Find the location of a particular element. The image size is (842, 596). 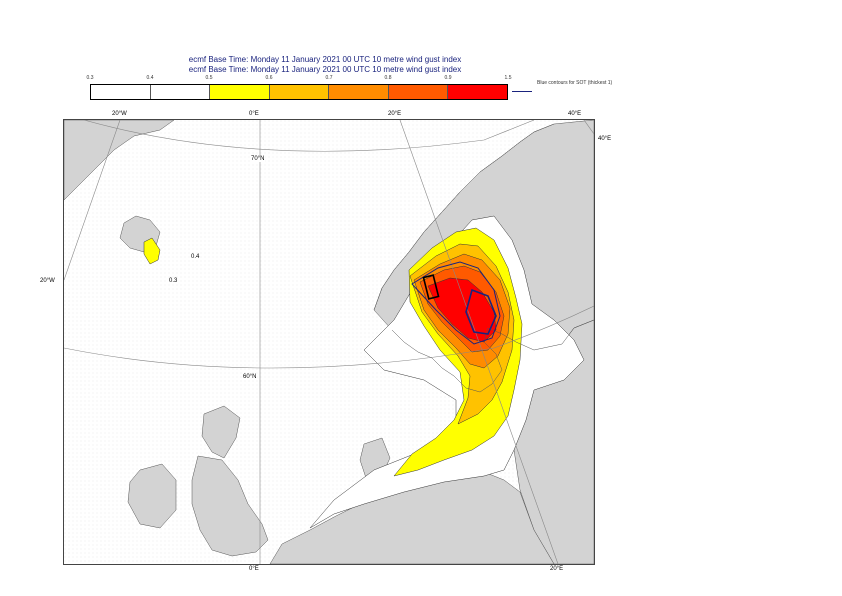

lon-label-right-40e: 40°E is located at coordinates (605, 139).